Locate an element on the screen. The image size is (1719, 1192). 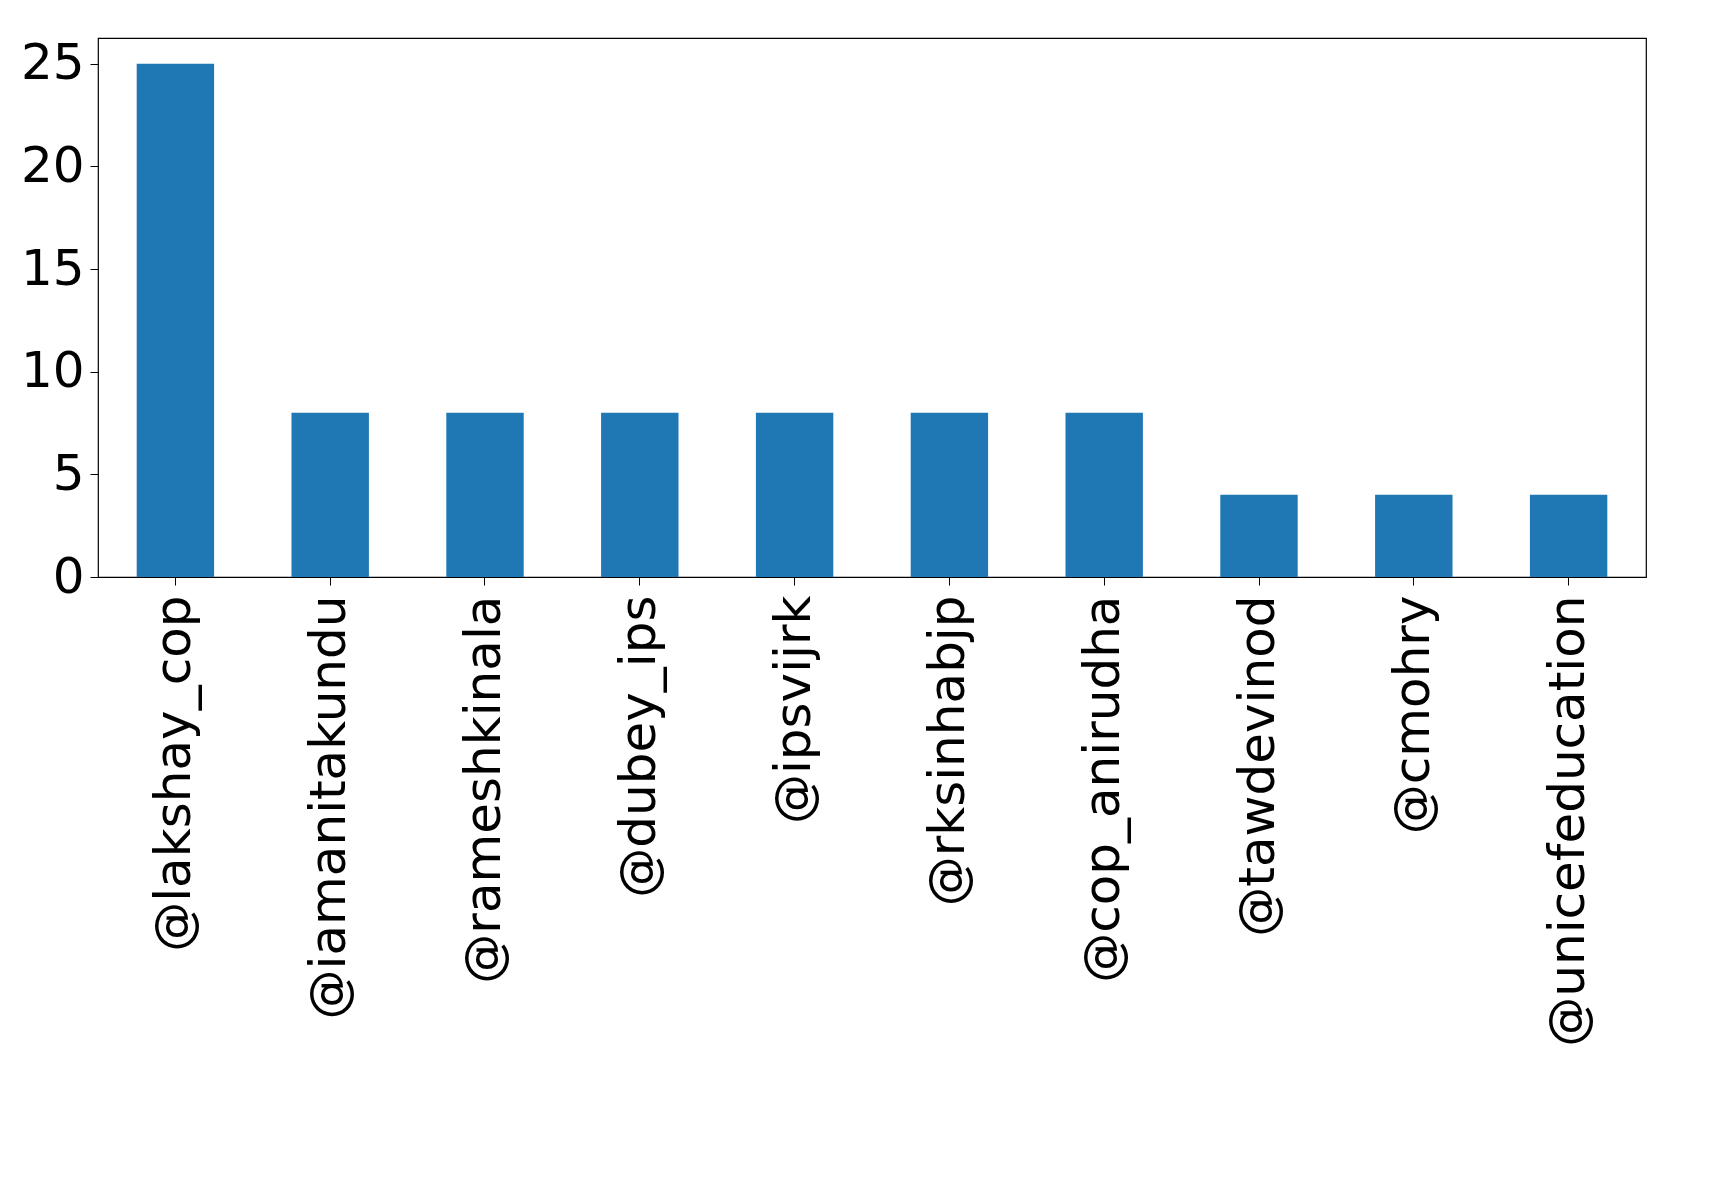
y-tick-label: 10 is located at coordinates (52, 370).